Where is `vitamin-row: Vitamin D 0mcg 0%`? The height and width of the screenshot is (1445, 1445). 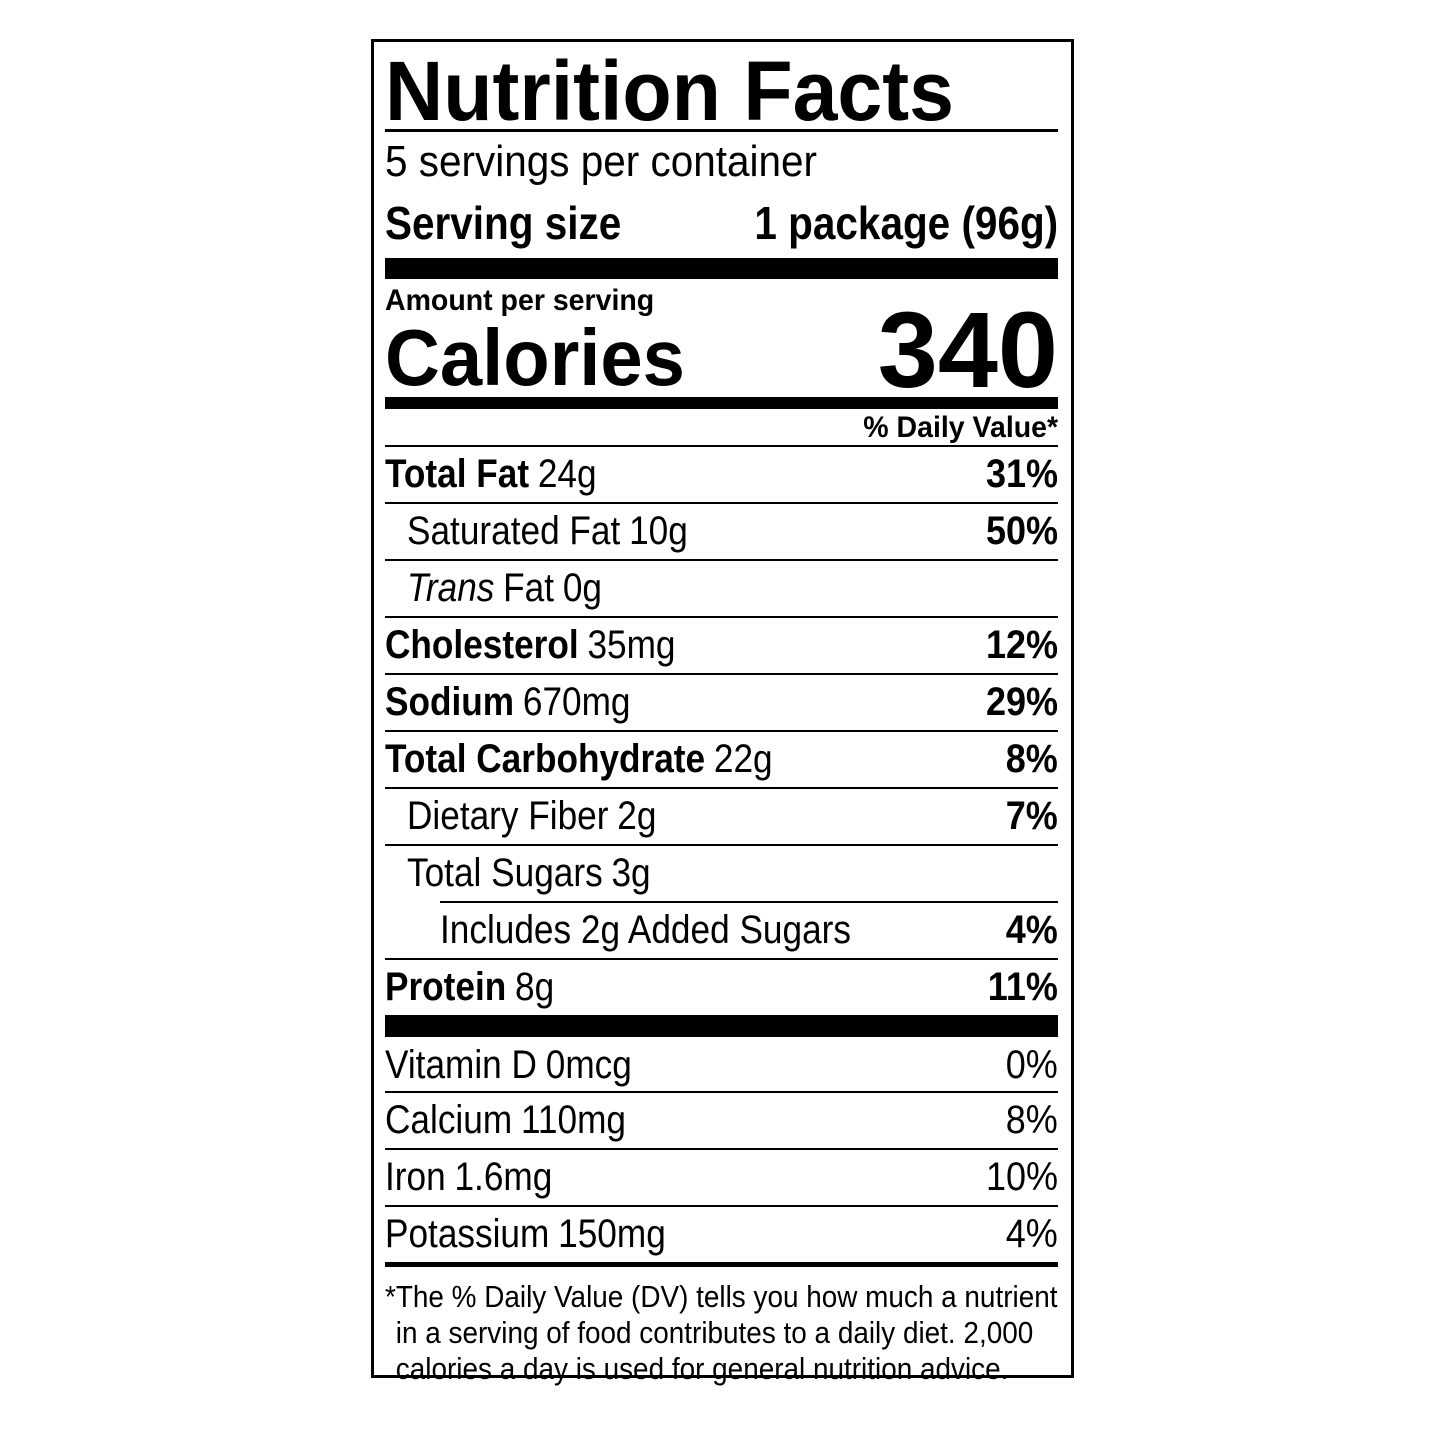 vitamin-row: Vitamin D 0mcg 0% is located at coordinates (721, 1065).